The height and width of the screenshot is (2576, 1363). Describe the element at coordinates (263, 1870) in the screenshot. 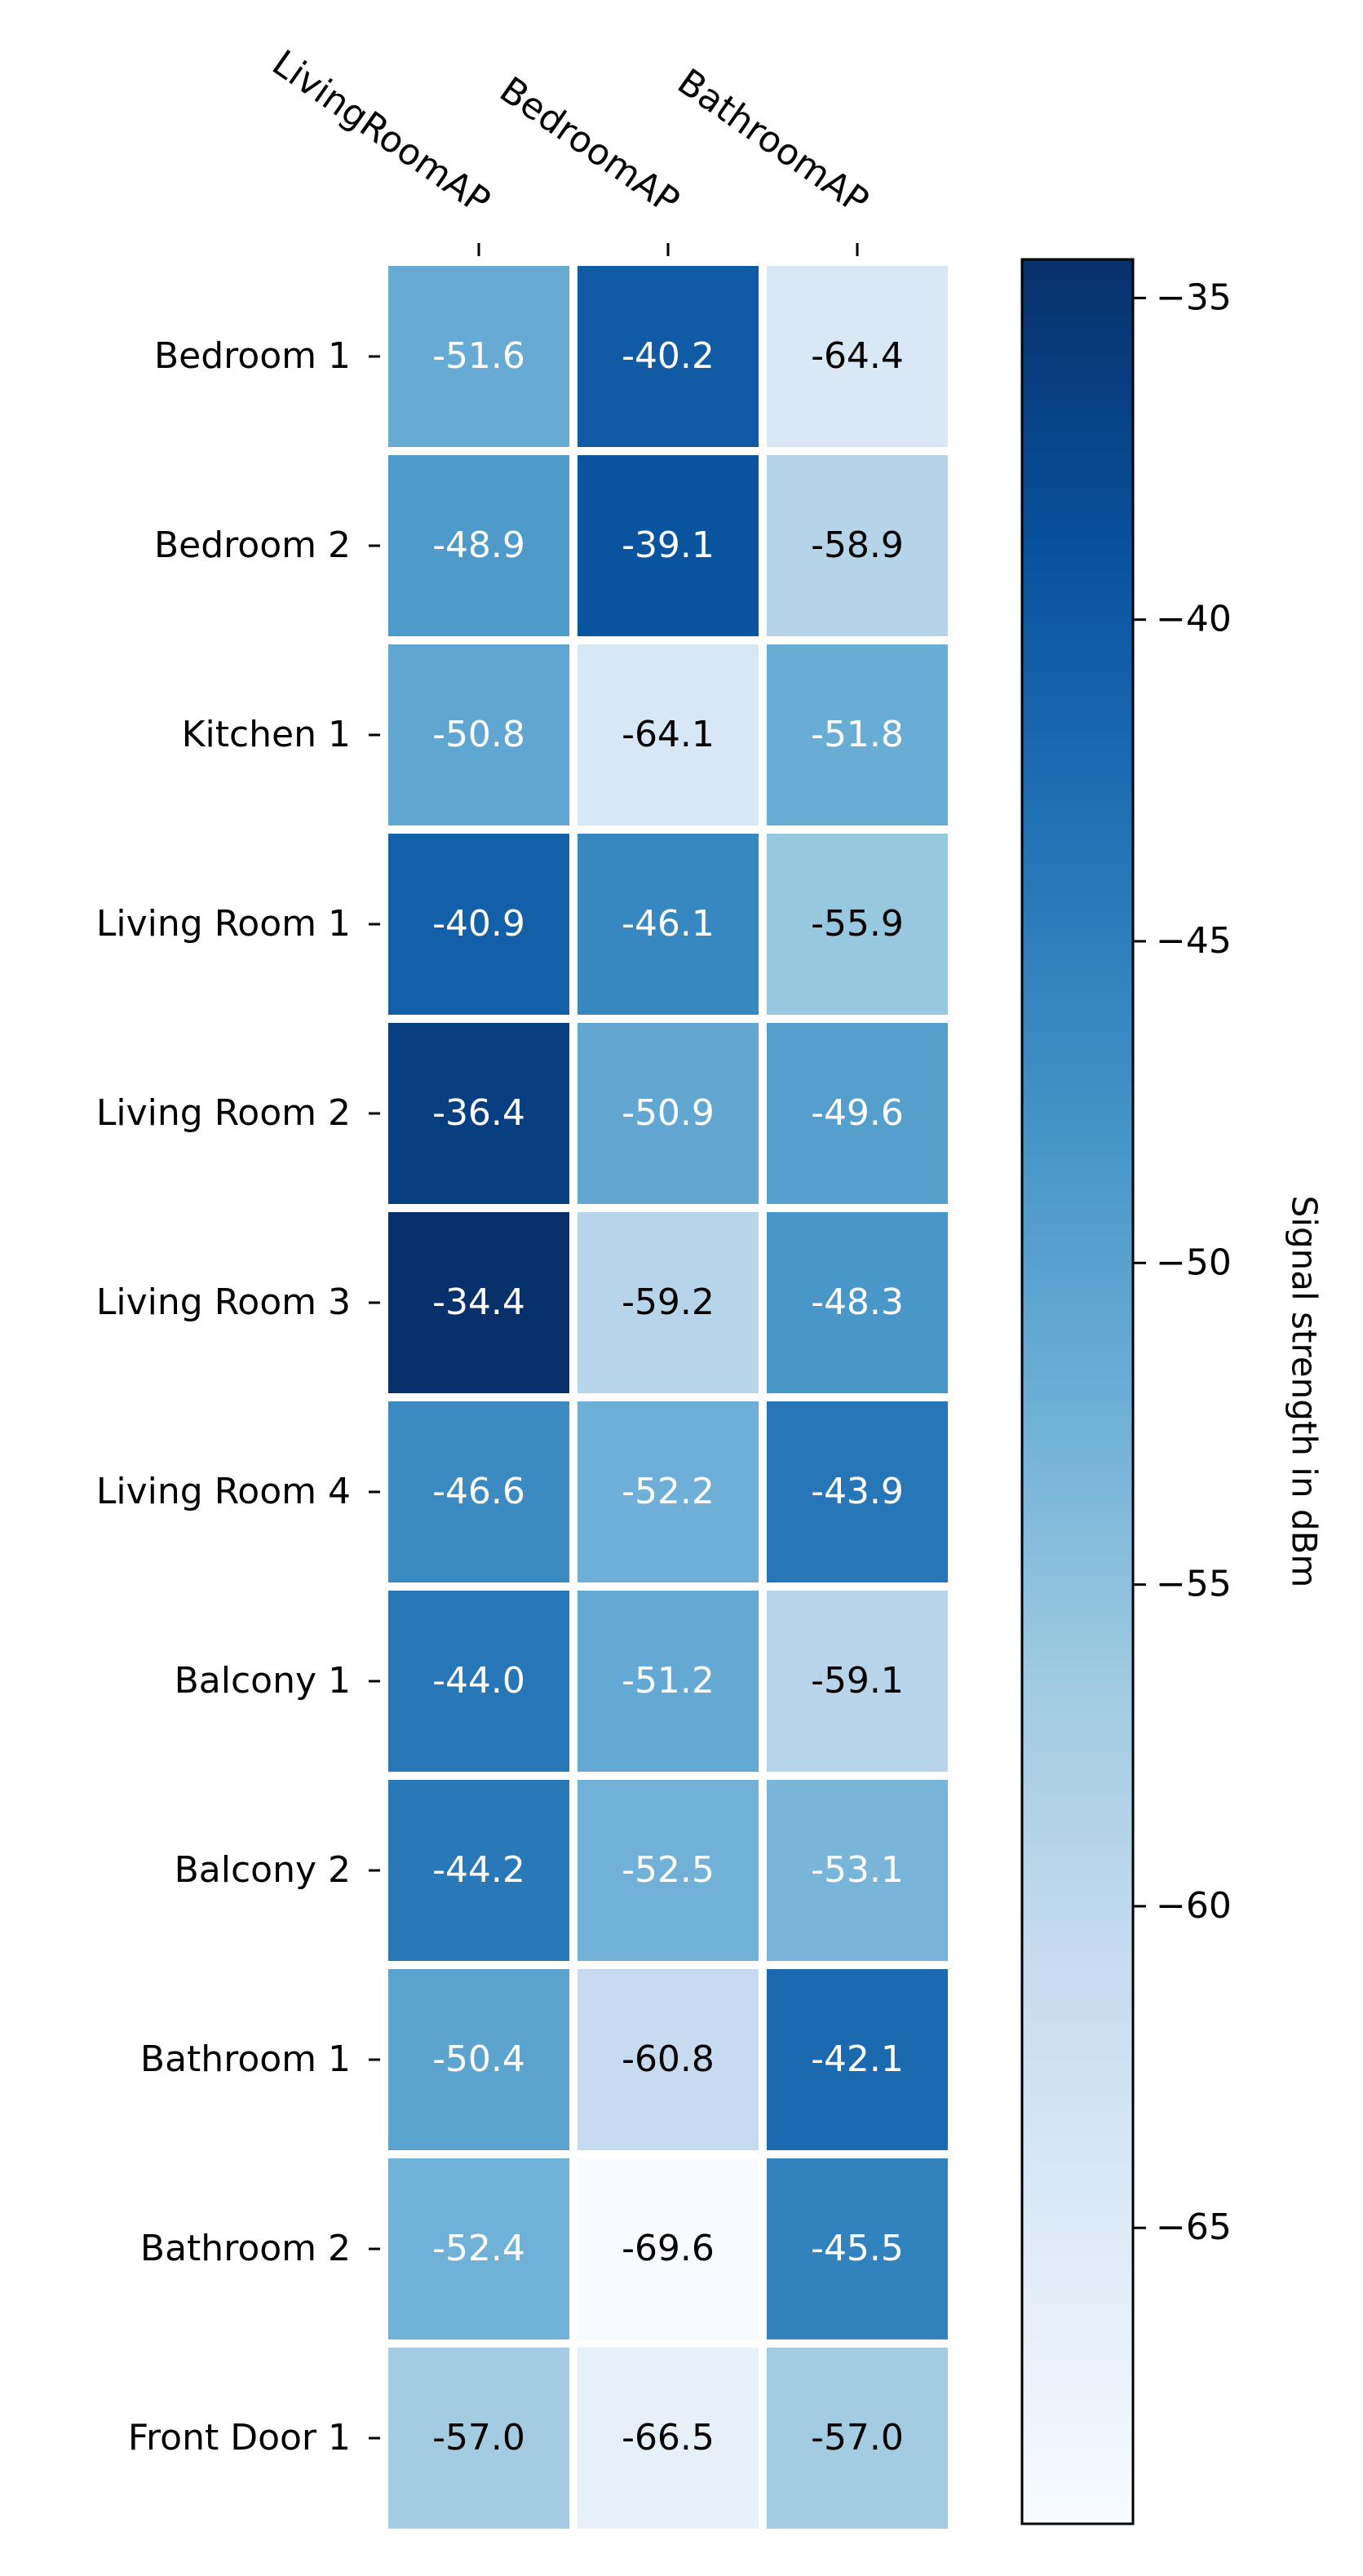

I see `y-tick-label: Balcony 2` at that location.